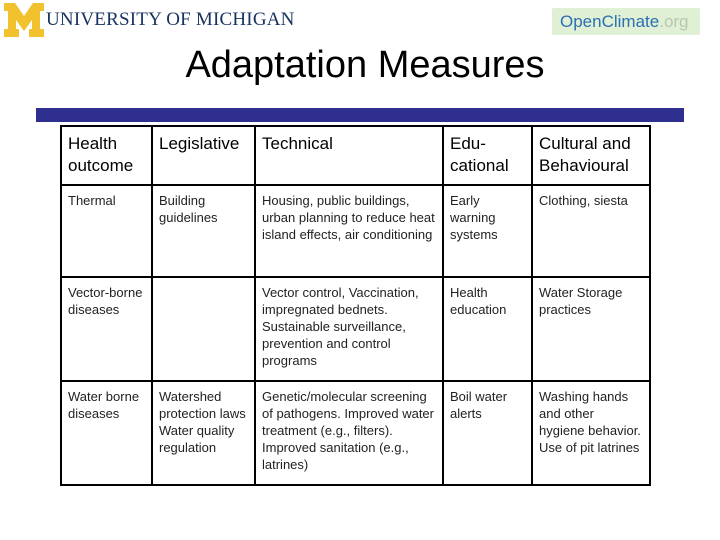  Describe the element at coordinates (591, 155) in the screenshot. I see `header-cultural: Cultural and Behavioural` at that location.